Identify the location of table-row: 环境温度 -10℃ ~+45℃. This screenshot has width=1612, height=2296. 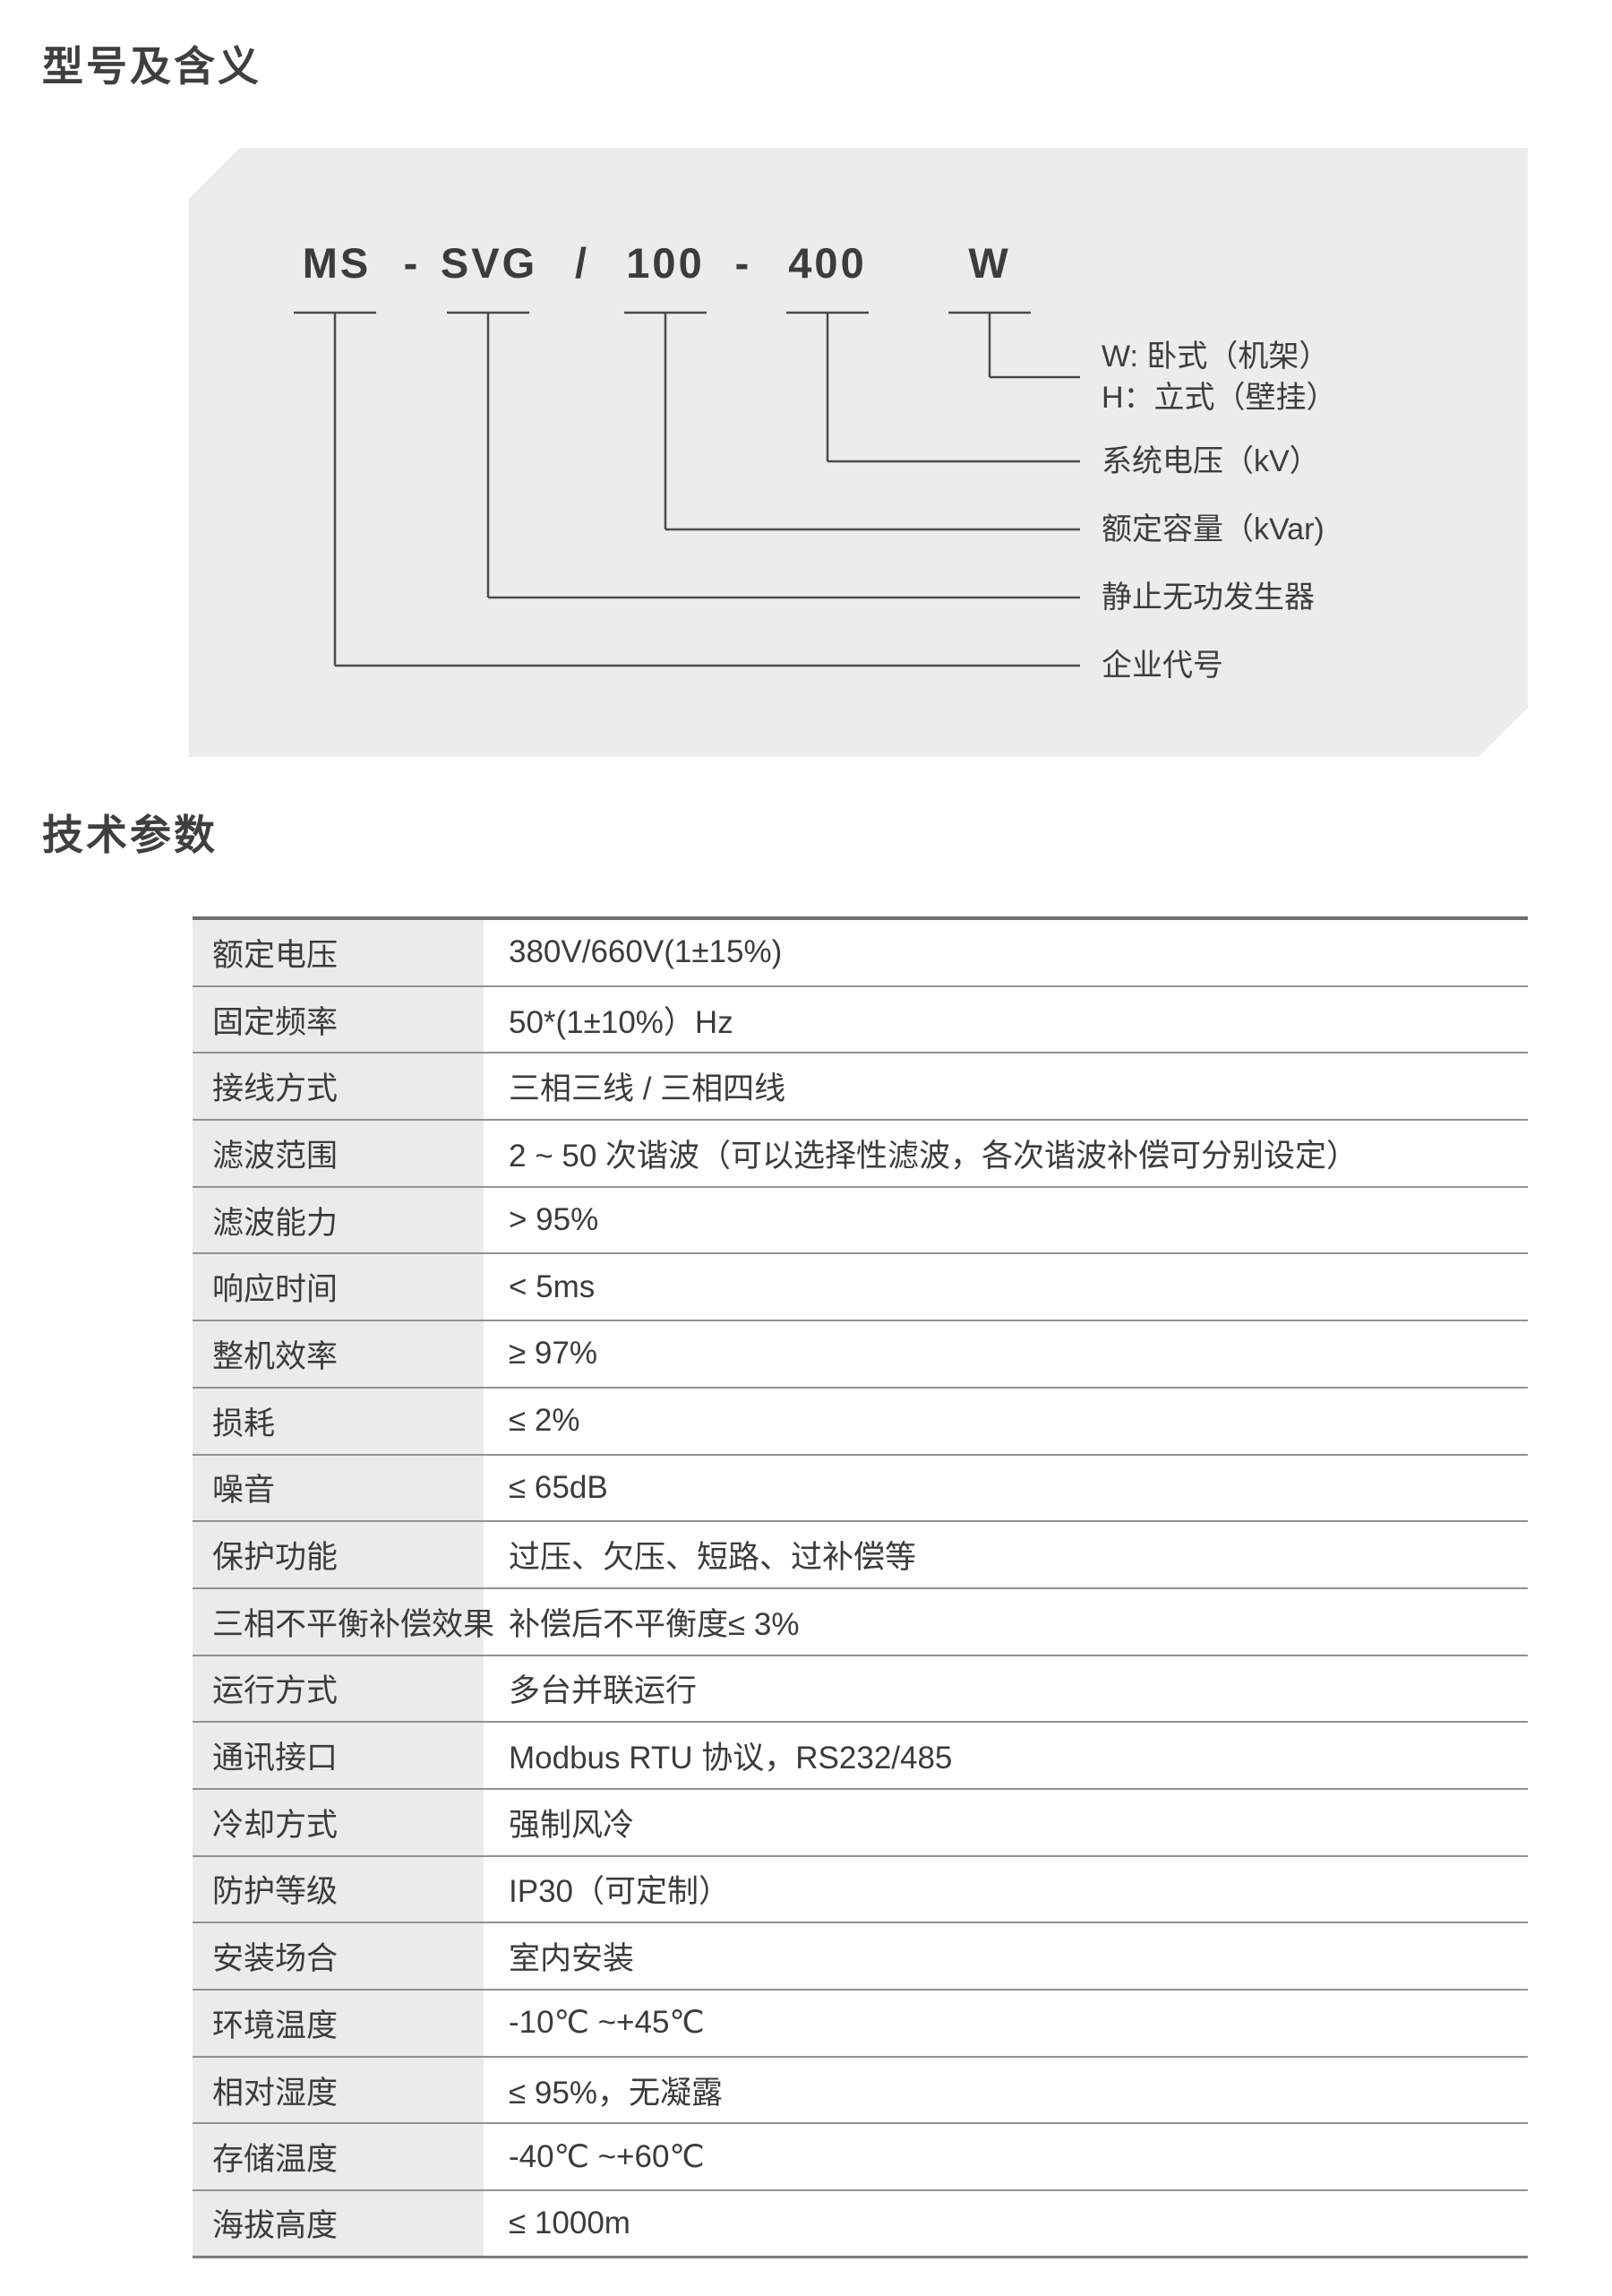
(861, 2024).